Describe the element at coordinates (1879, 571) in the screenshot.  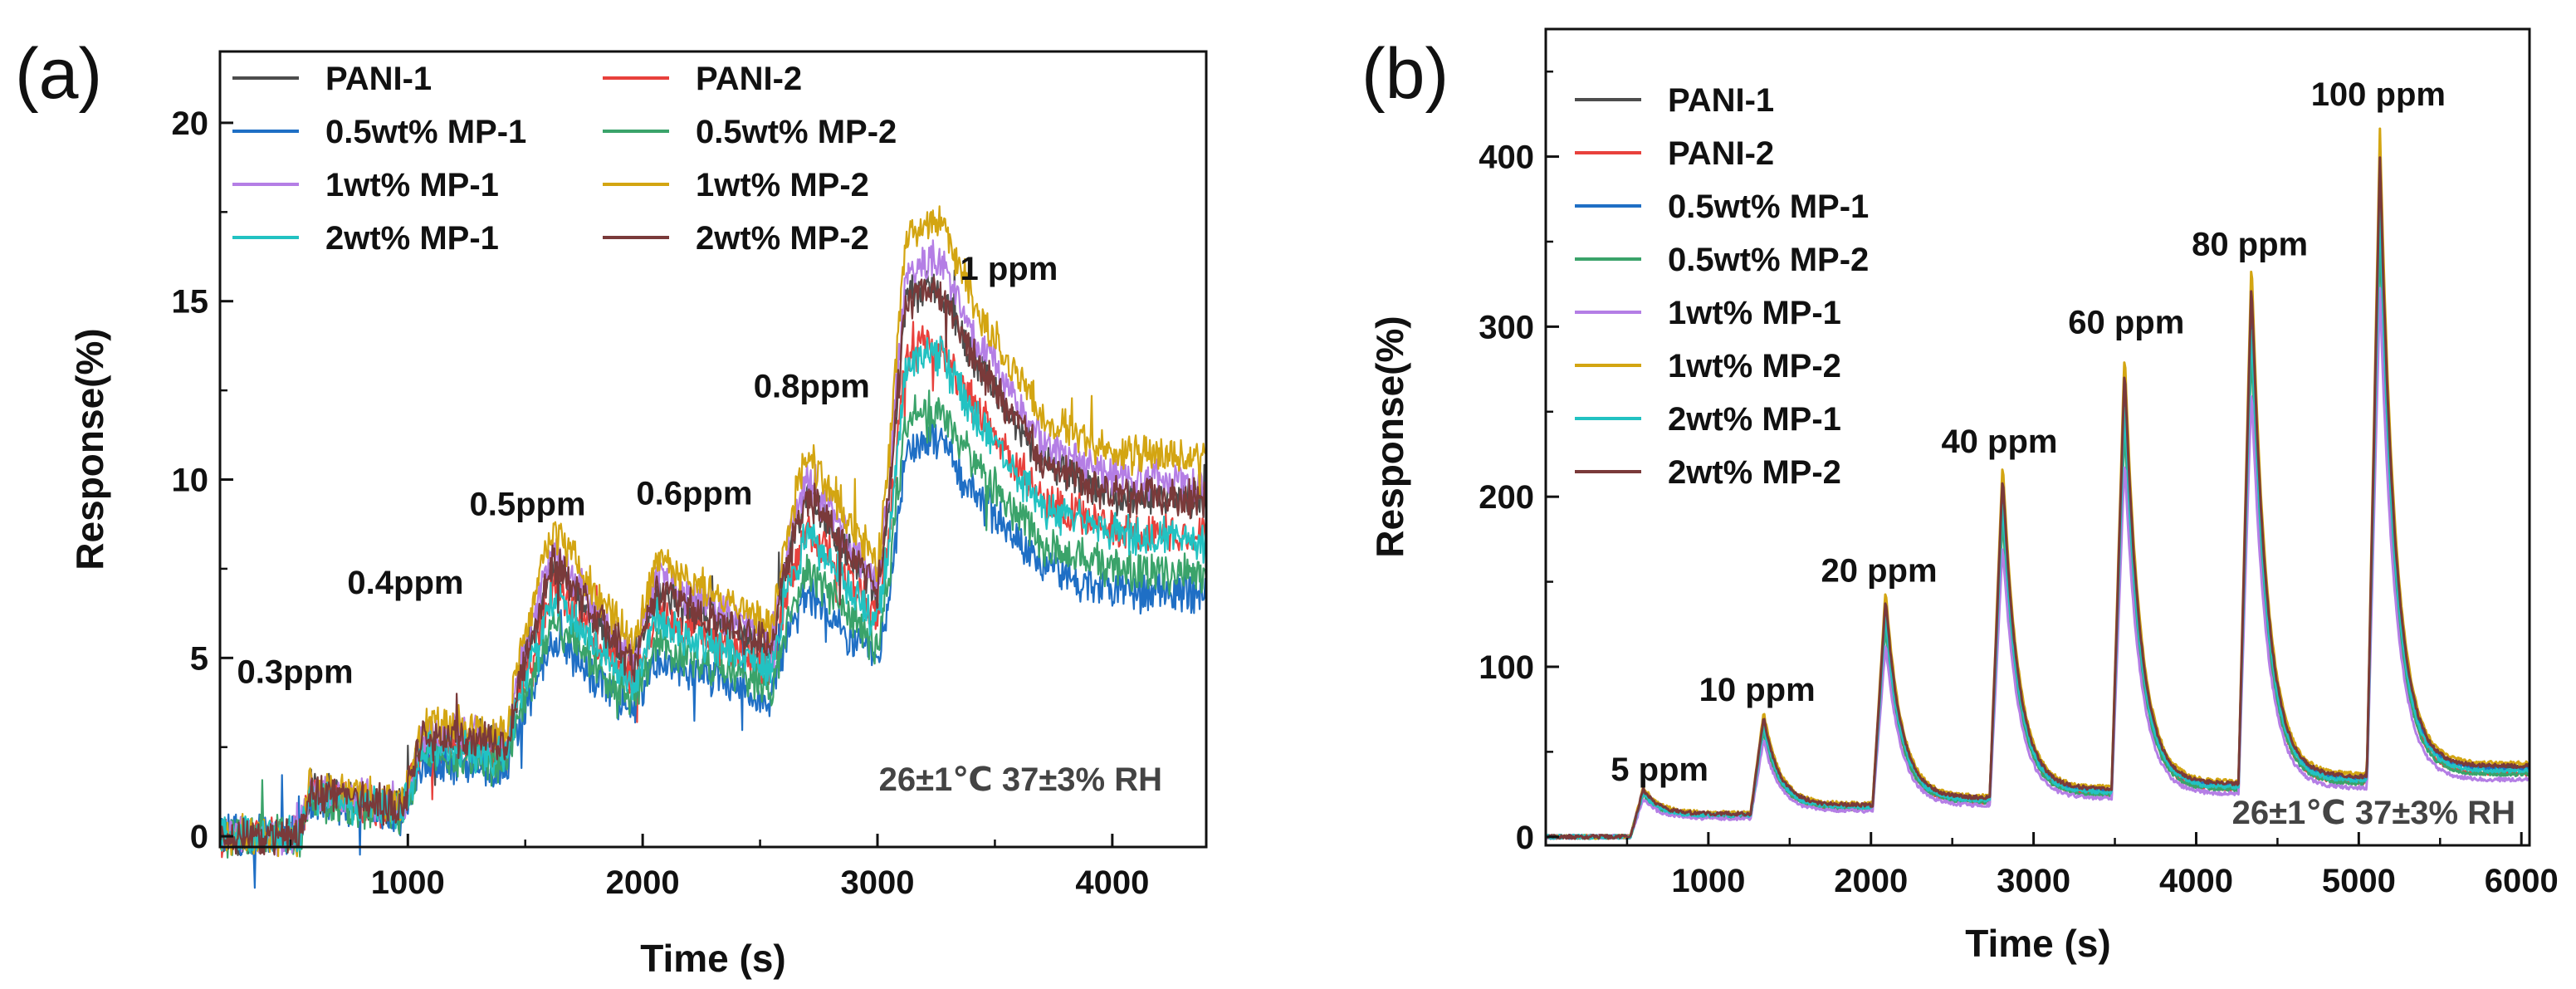
I see `concentration-annotation: 20 ppm` at that location.